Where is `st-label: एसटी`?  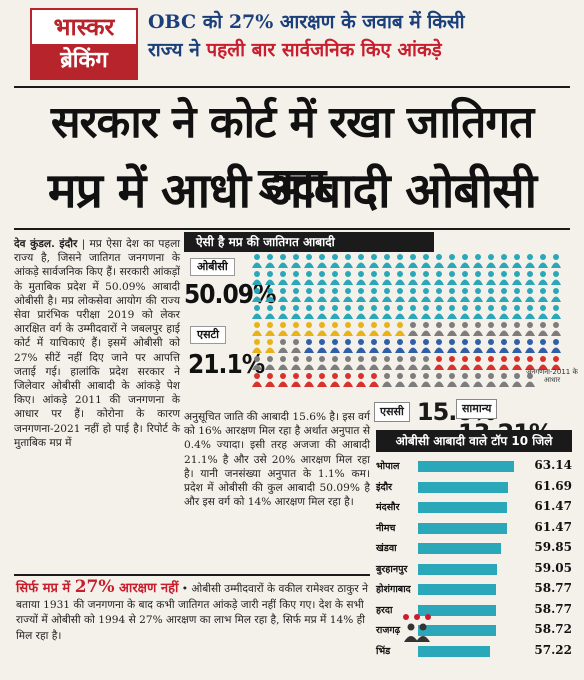
st-label: एसटी is located at coordinates (208, 335).